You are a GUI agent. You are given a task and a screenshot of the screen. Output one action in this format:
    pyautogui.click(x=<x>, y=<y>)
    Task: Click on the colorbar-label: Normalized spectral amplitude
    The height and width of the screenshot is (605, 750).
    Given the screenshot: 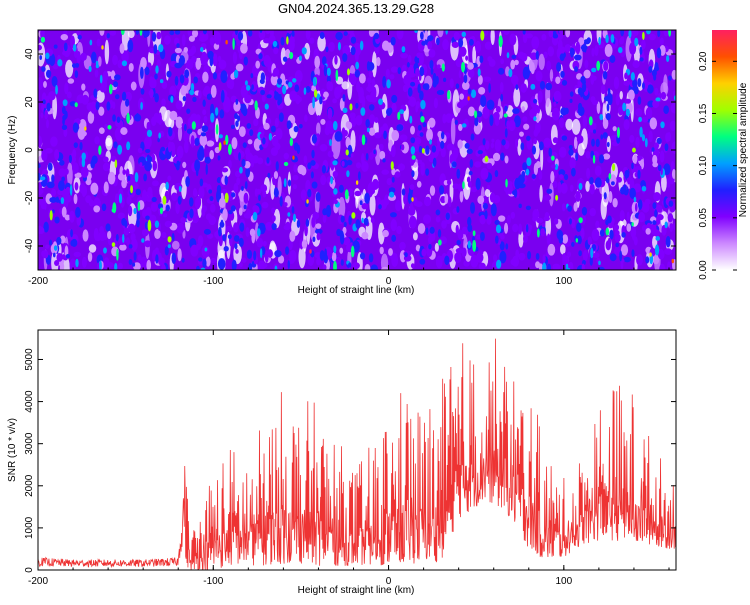 What is the action you would take?
    pyautogui.click(x=743, y=149)
    